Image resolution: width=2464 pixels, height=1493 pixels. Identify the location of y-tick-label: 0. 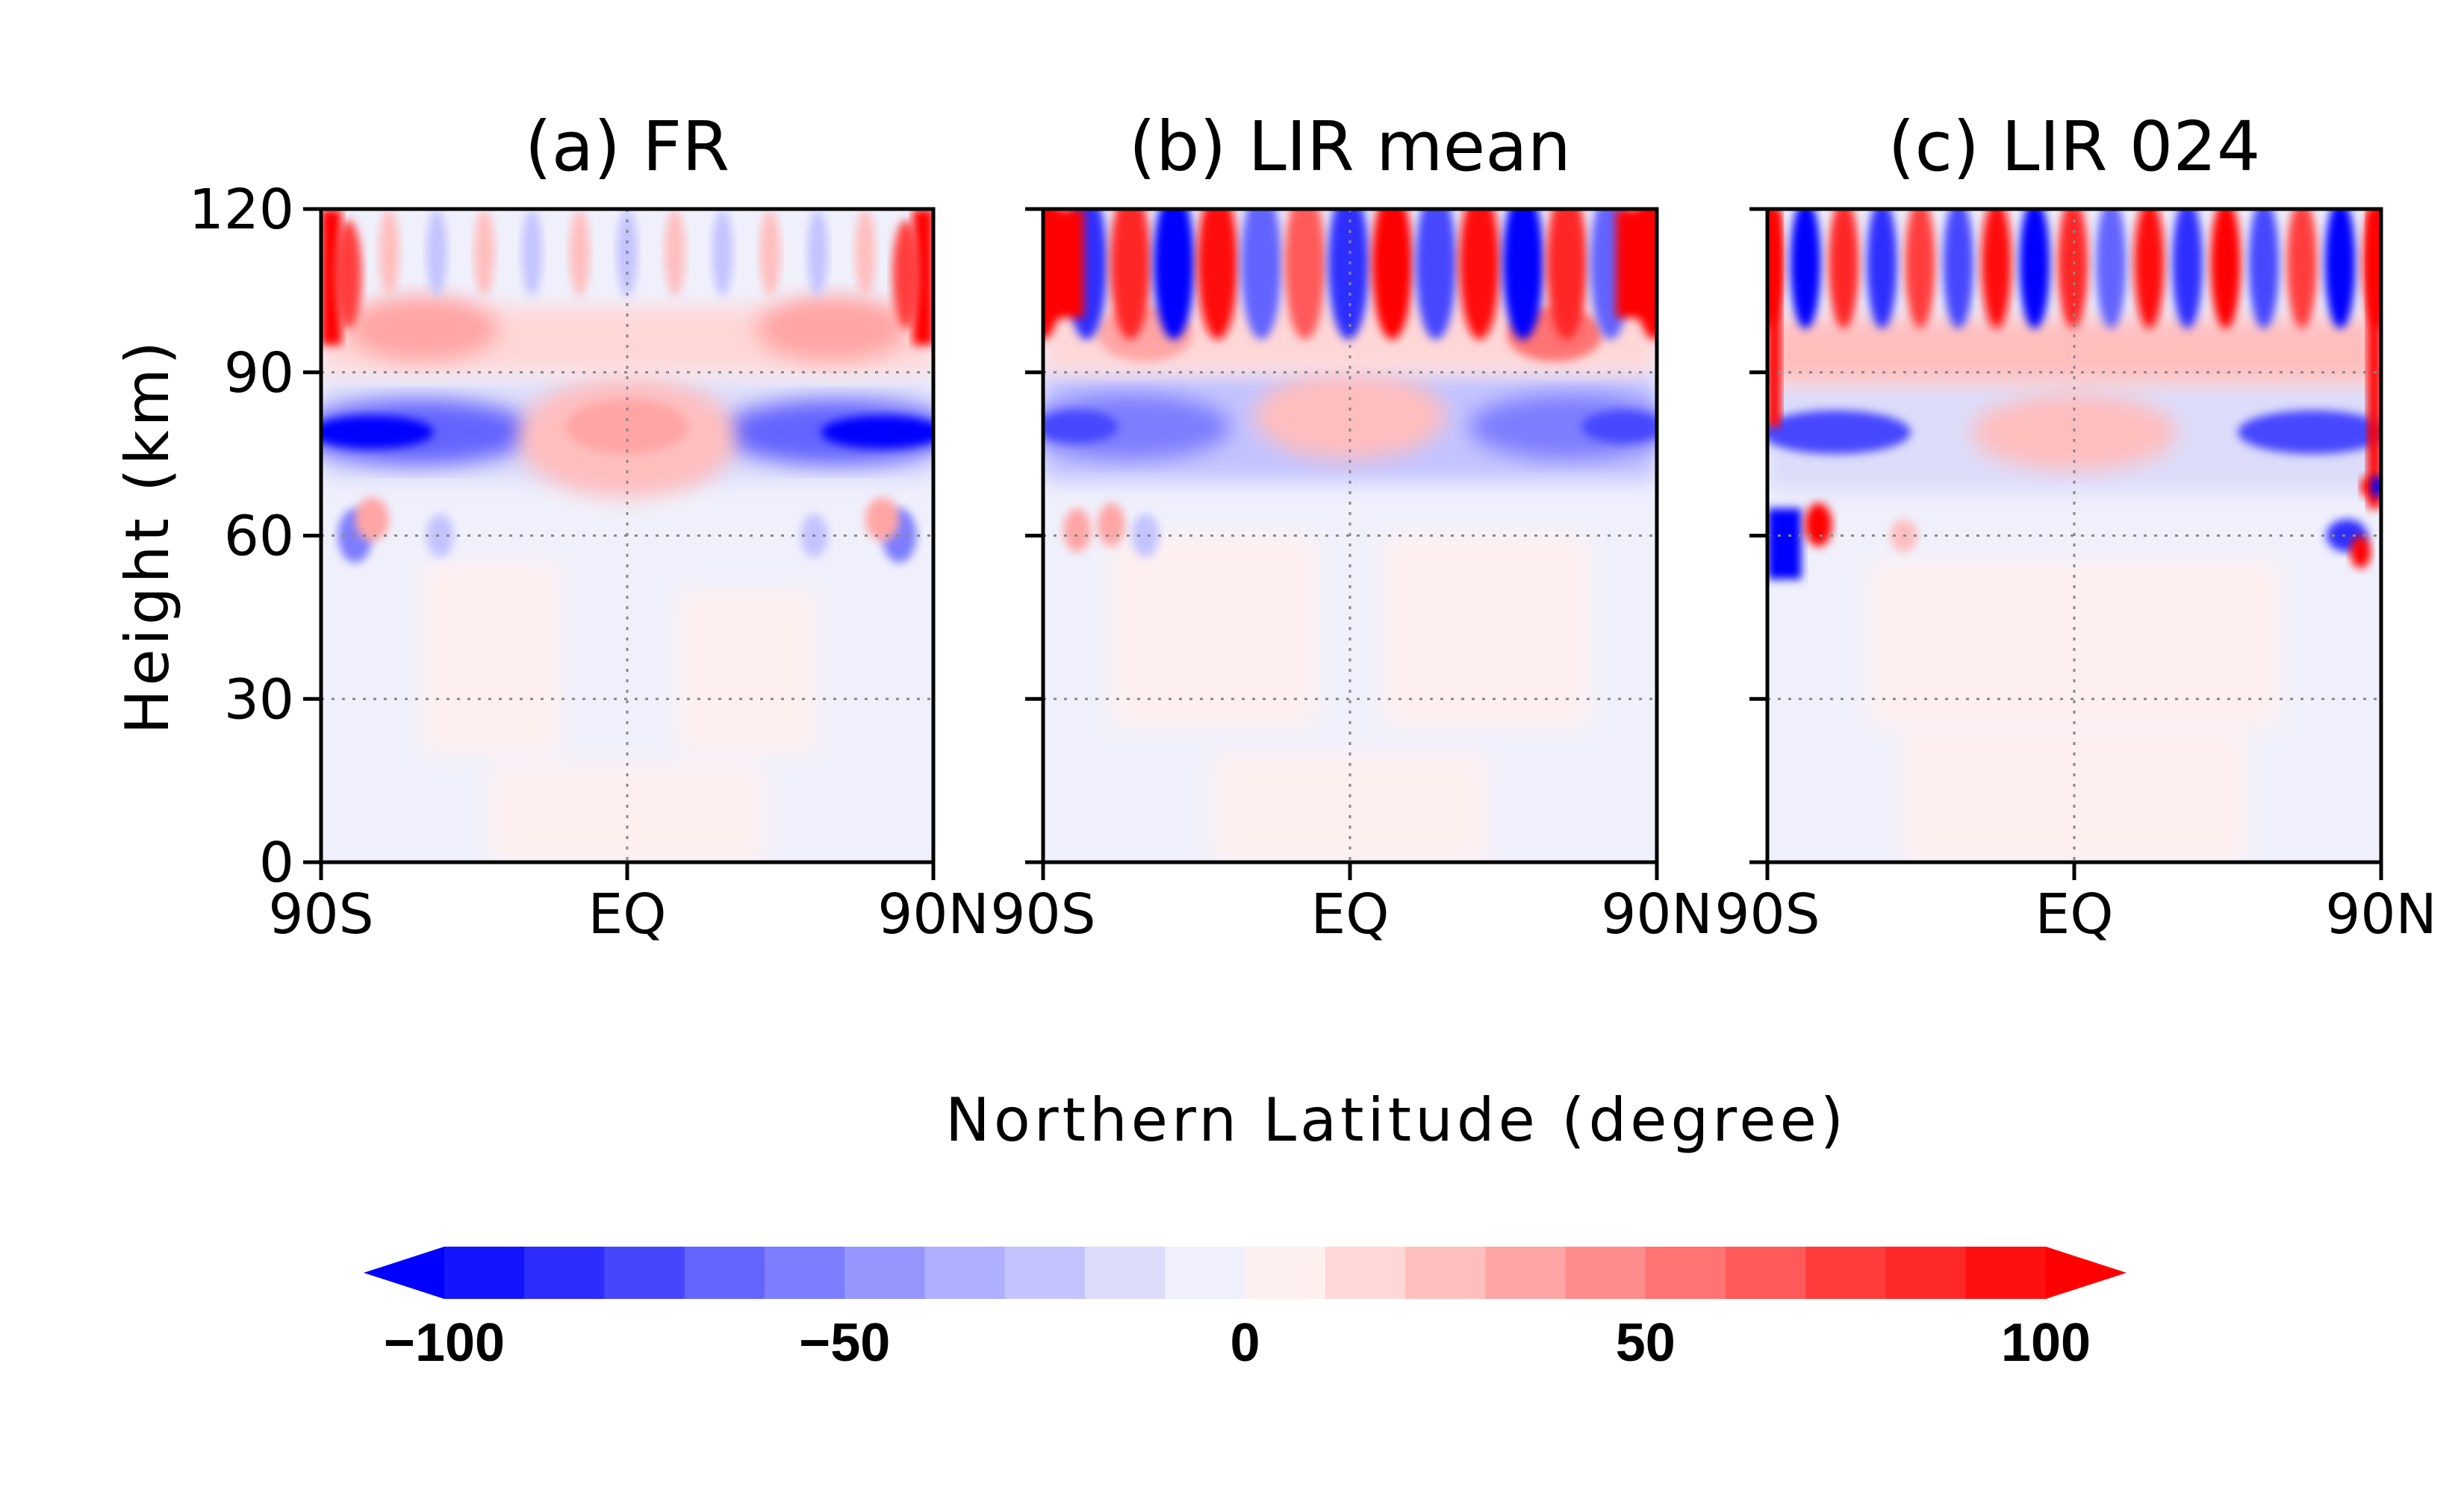
(276, 863).